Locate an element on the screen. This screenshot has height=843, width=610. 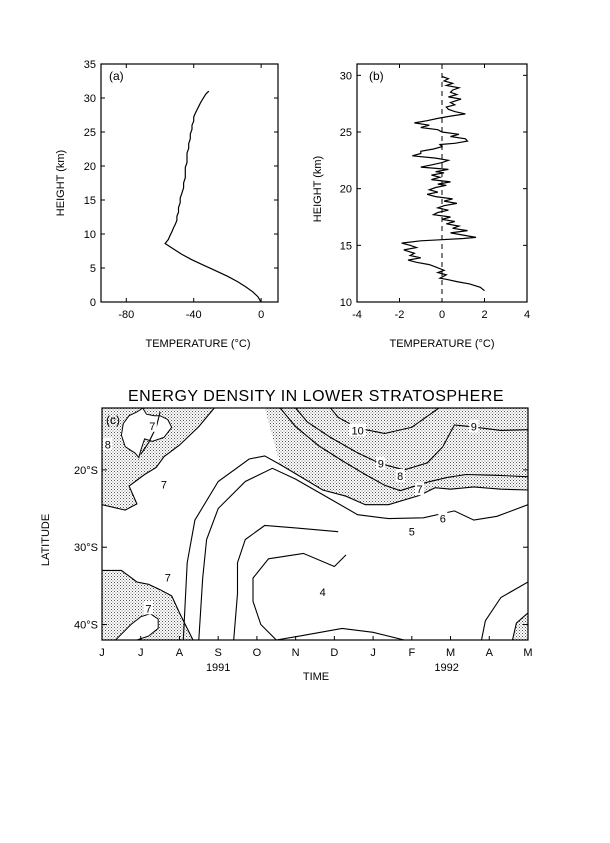
panel-c-y-axis-title: LATITUDE is located at coordinates (46, 540).